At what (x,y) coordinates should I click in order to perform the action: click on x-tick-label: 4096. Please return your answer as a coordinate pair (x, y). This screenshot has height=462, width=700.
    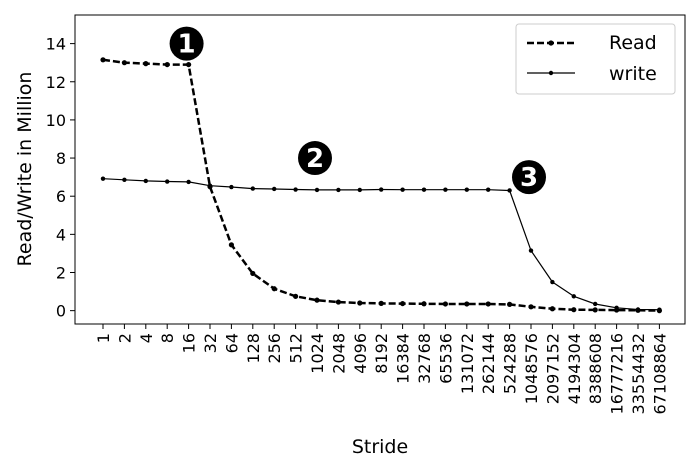
    Looking at the image, I should click on (360, 353).